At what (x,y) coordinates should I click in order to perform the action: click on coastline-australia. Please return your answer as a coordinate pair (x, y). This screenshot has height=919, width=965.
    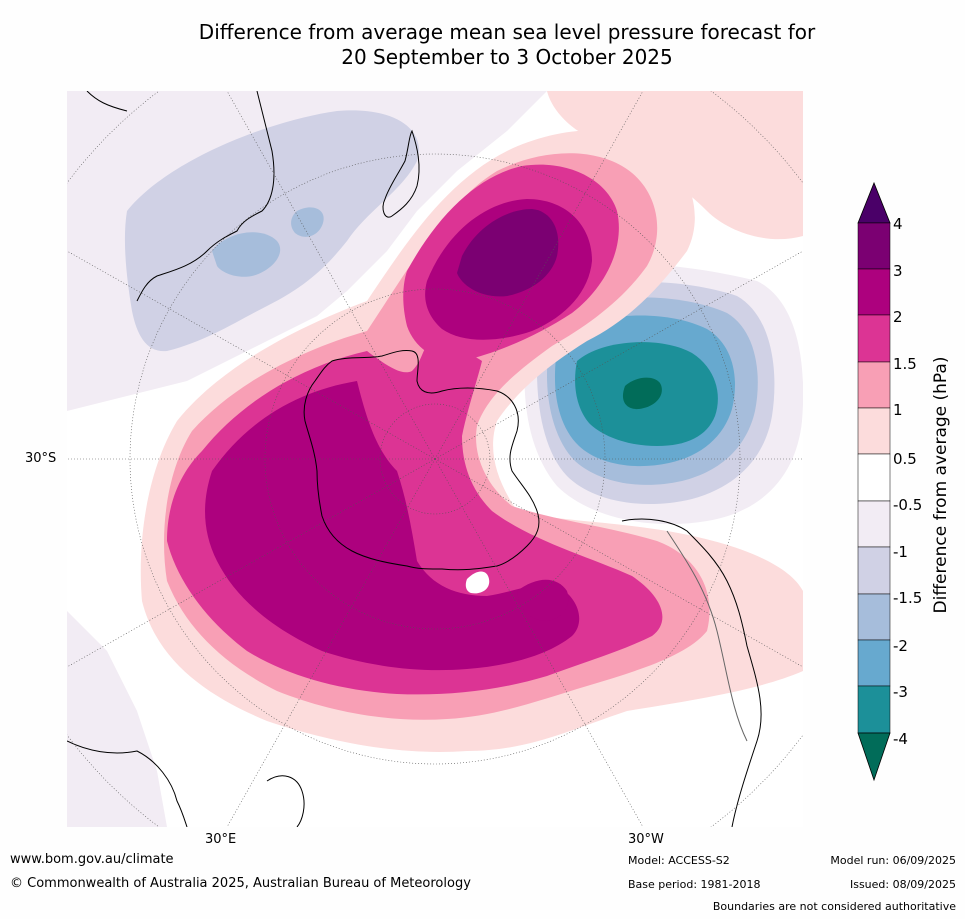
    Looking at the image, I should click on (180, 196).